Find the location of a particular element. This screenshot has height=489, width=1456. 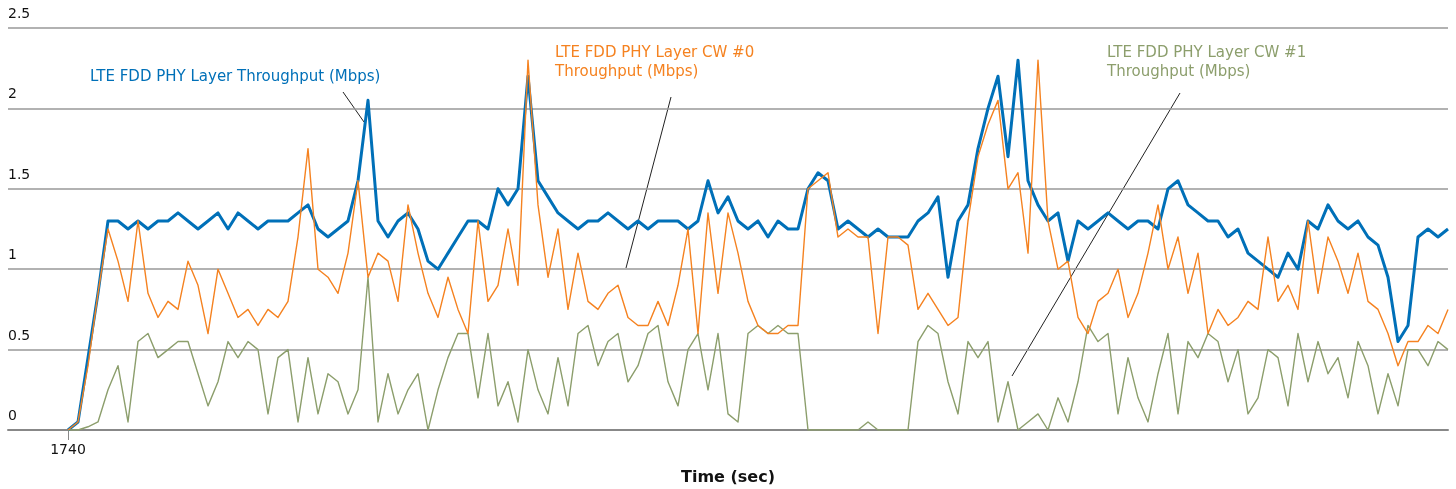

y-tick-label: 1 is located at coordinates (12, 254).